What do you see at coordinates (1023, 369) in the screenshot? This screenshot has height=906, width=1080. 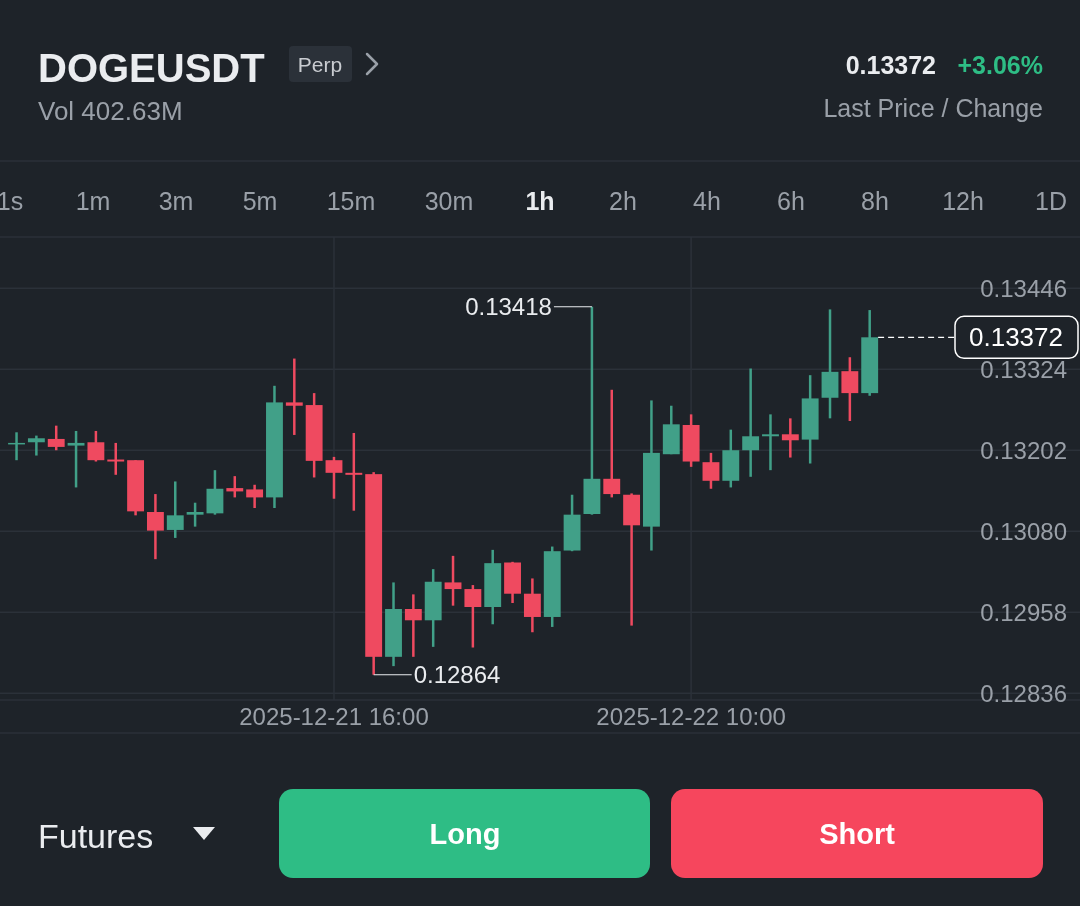 I see `y-tick-label: 0.13324` at bounding box center [1023, 369].